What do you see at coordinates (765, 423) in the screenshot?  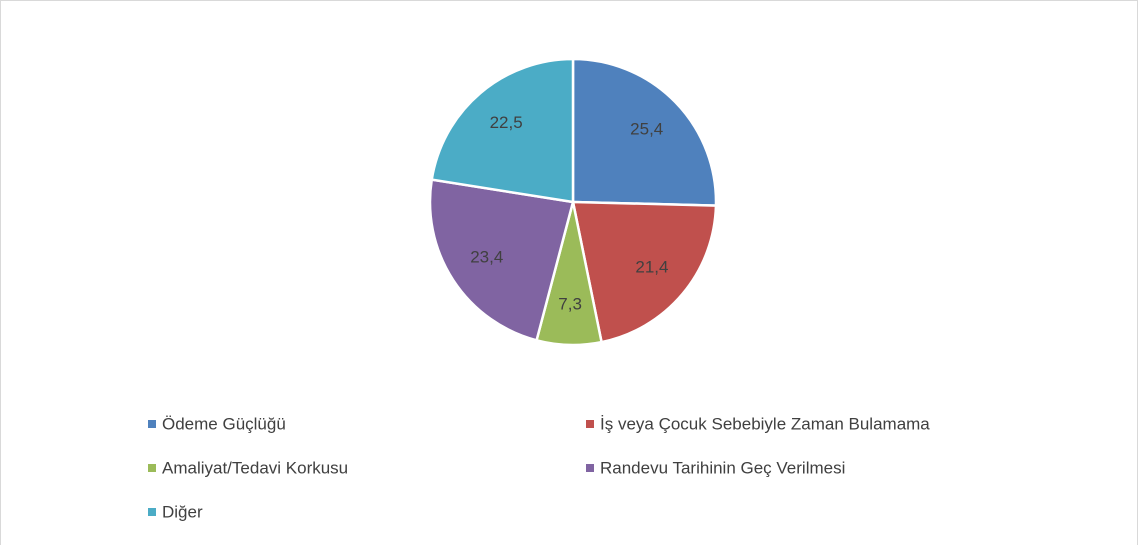 I see `legend-label: İş veya Çocuk Sebebiyle Zaman Bulamama` at bounding box center [765, 423].